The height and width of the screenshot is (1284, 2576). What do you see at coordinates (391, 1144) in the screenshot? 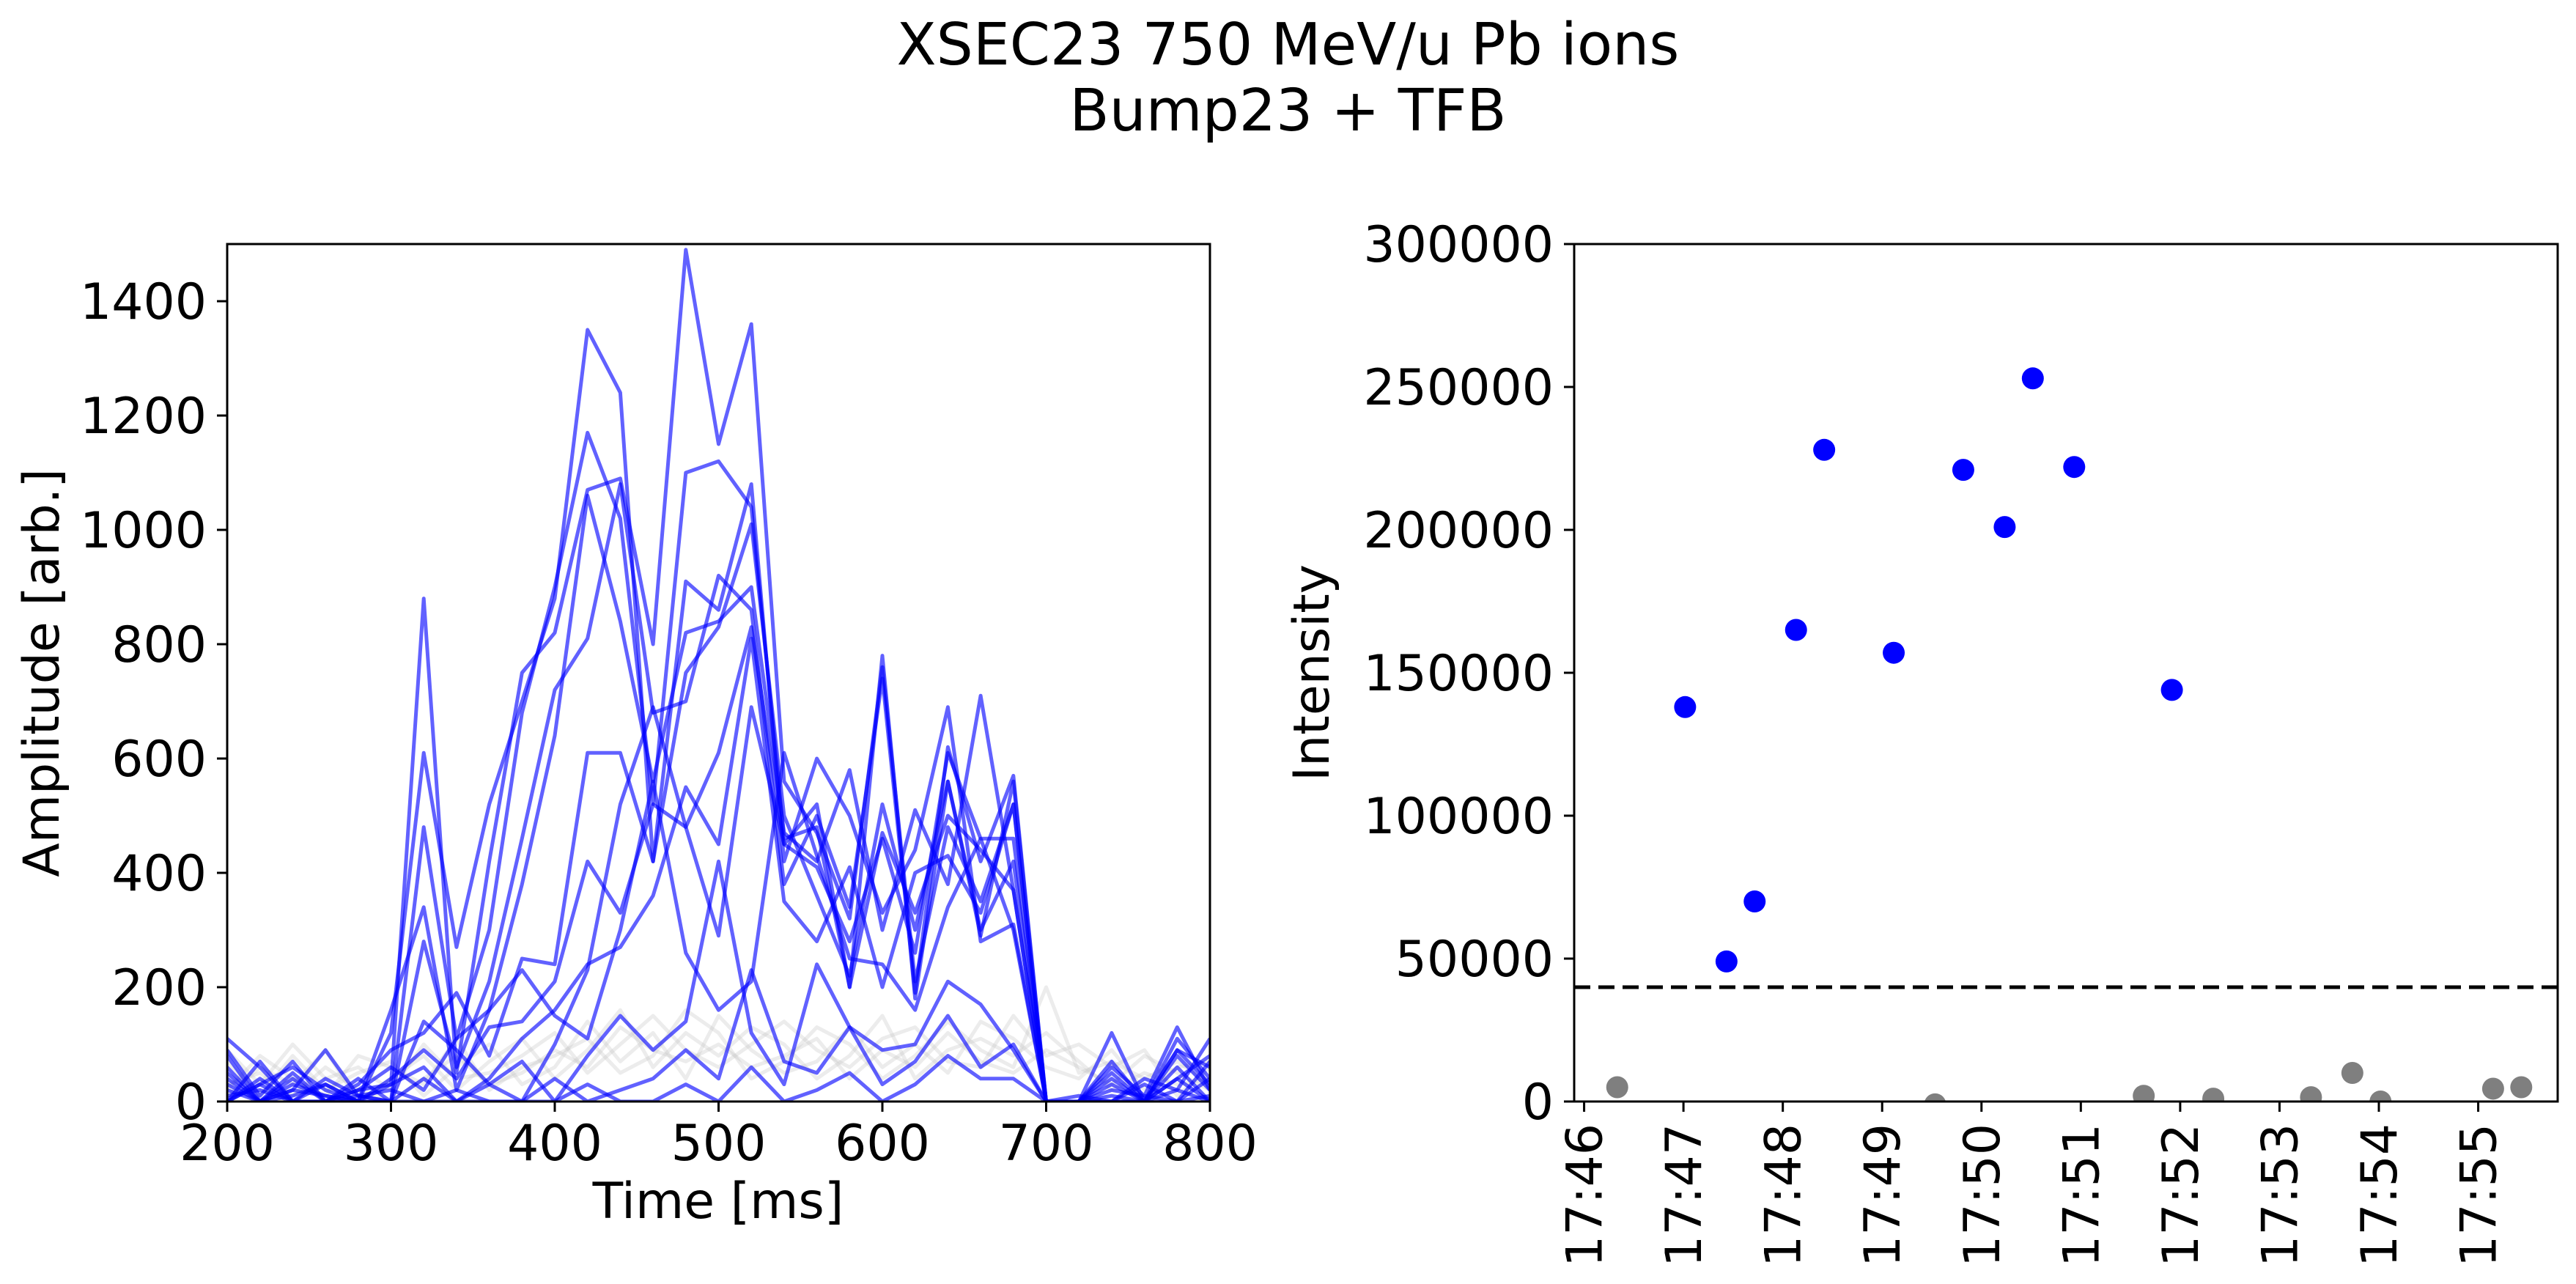
I see `x-tick-label: 300` at bounding box center [391, 1144].